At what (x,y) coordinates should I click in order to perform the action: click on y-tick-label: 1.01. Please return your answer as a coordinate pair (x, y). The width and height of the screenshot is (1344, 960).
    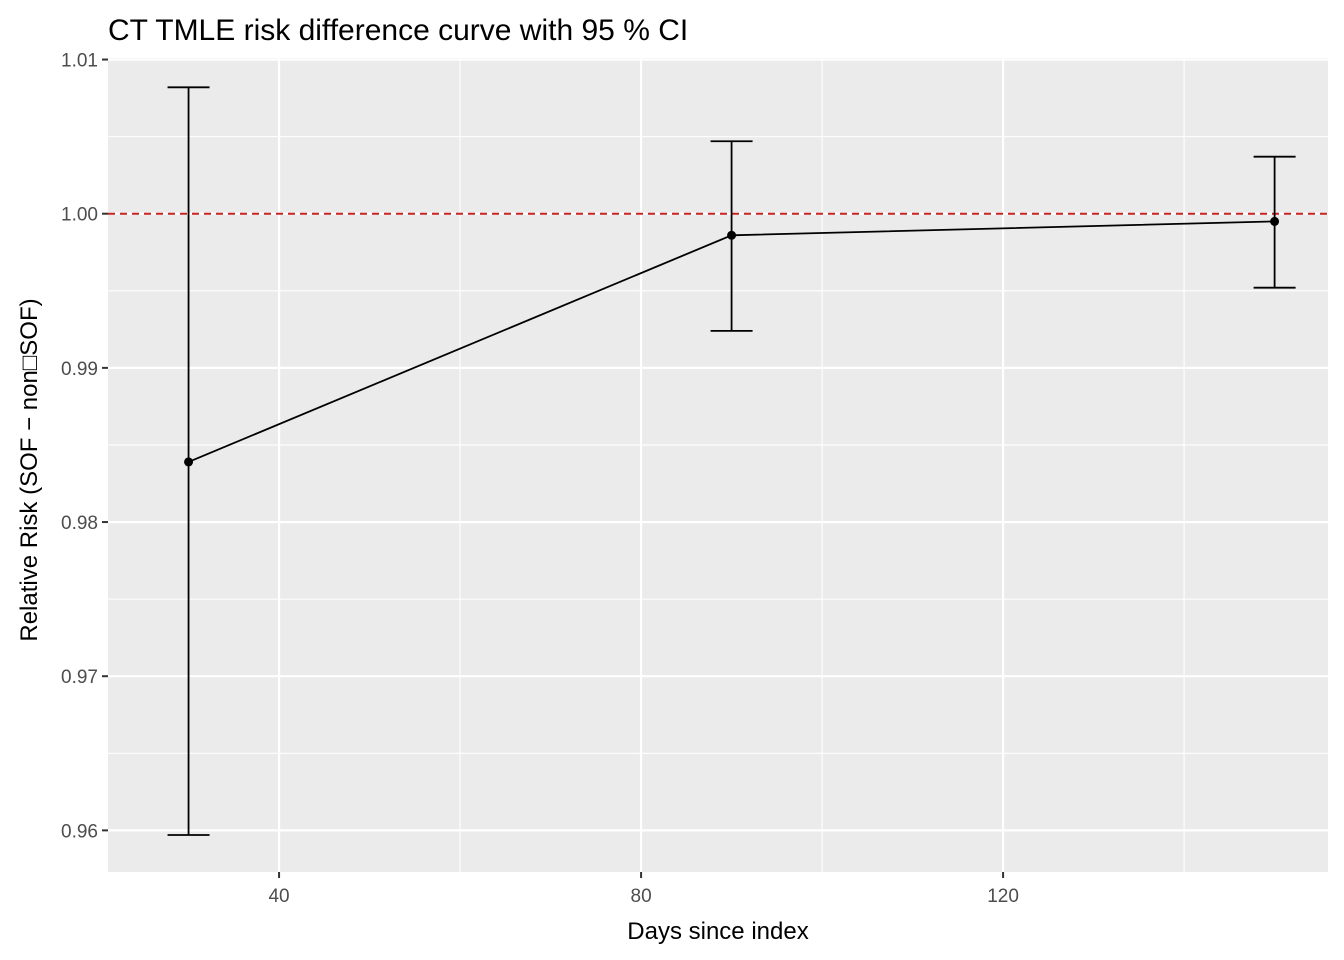
    Looking at the image, I should click on (79, 61).